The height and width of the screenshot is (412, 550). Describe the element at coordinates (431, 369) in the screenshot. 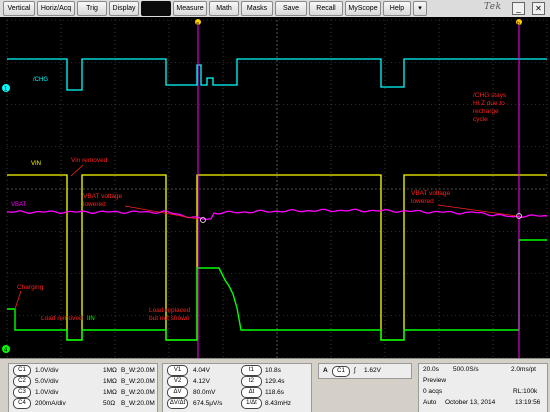

I see `timebase: 20.0s` at that location.